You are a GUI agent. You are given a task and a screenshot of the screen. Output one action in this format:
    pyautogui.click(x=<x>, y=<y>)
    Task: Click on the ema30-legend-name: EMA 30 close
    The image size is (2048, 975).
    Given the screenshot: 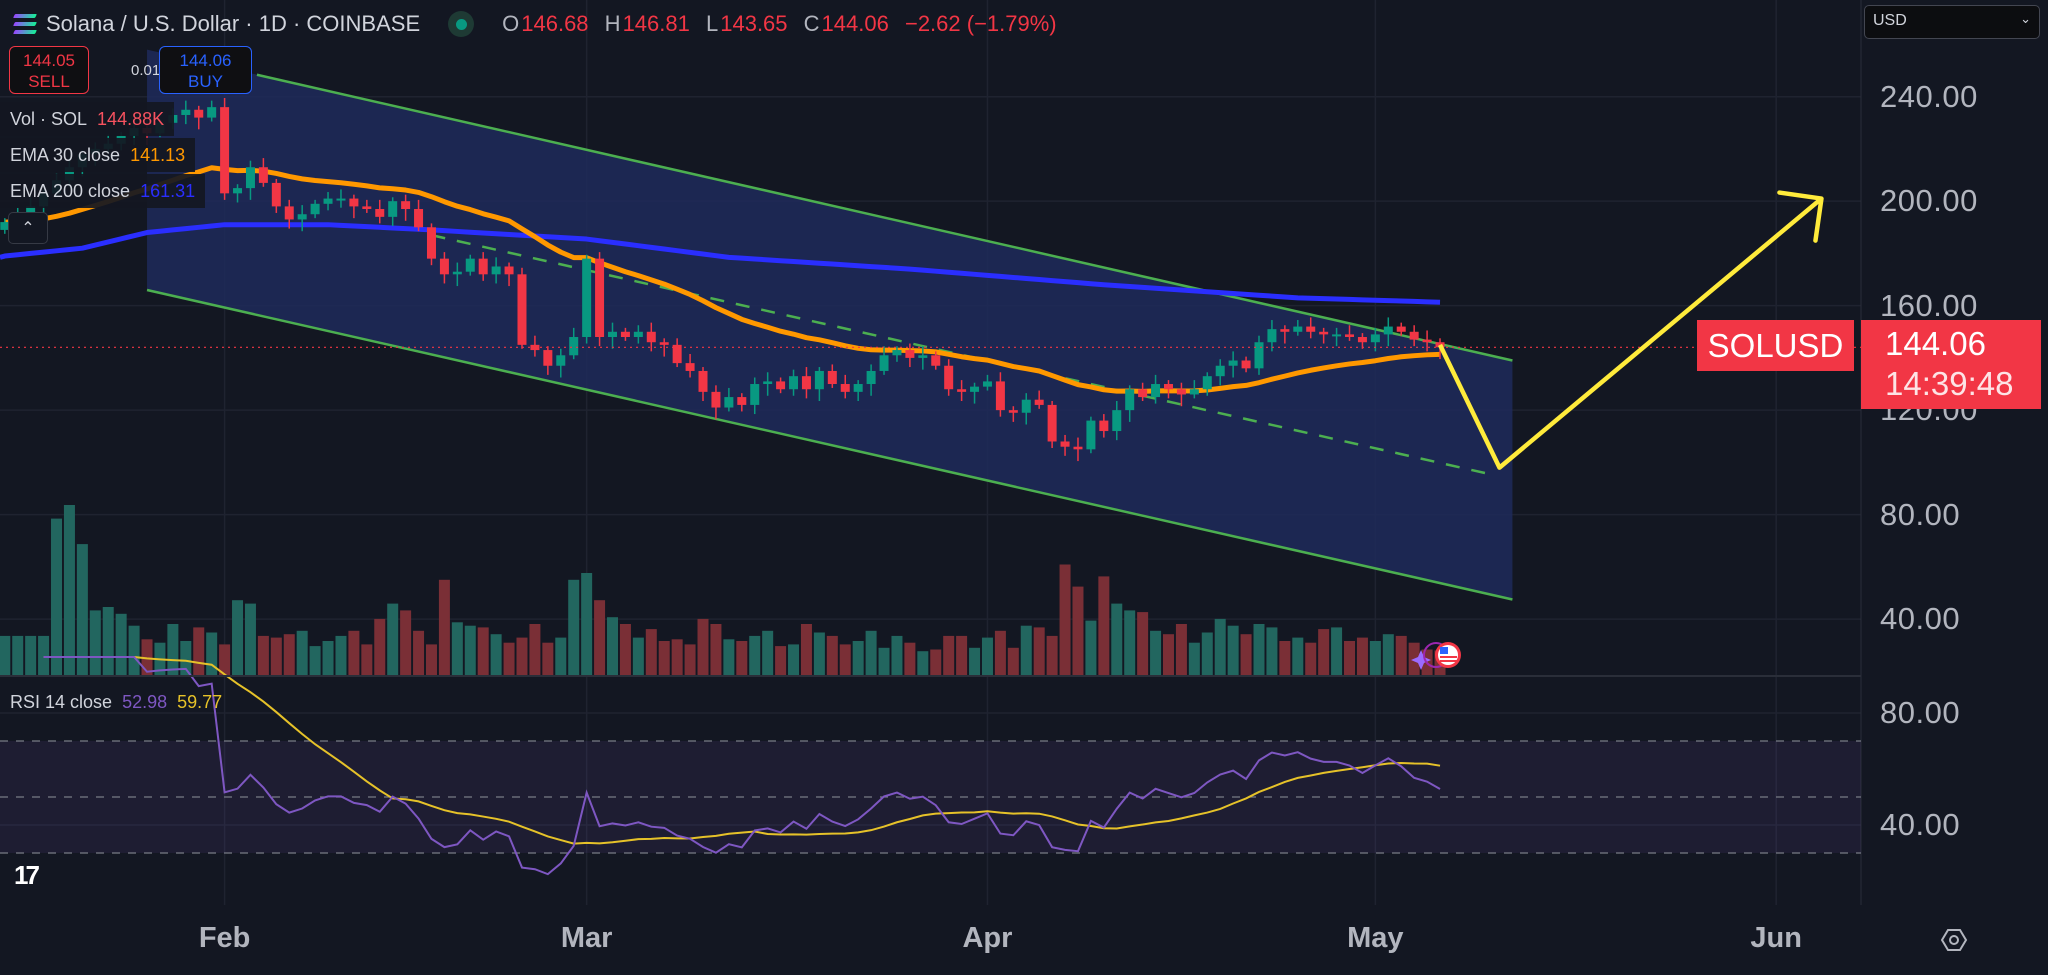 What is the action you would take?
    pyautogui.click(x=65, y=155)
    